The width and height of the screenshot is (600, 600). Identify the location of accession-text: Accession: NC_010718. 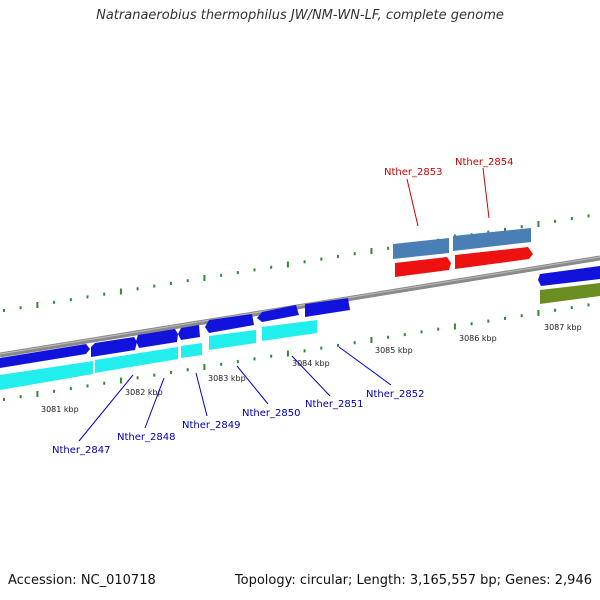
(82, 580).